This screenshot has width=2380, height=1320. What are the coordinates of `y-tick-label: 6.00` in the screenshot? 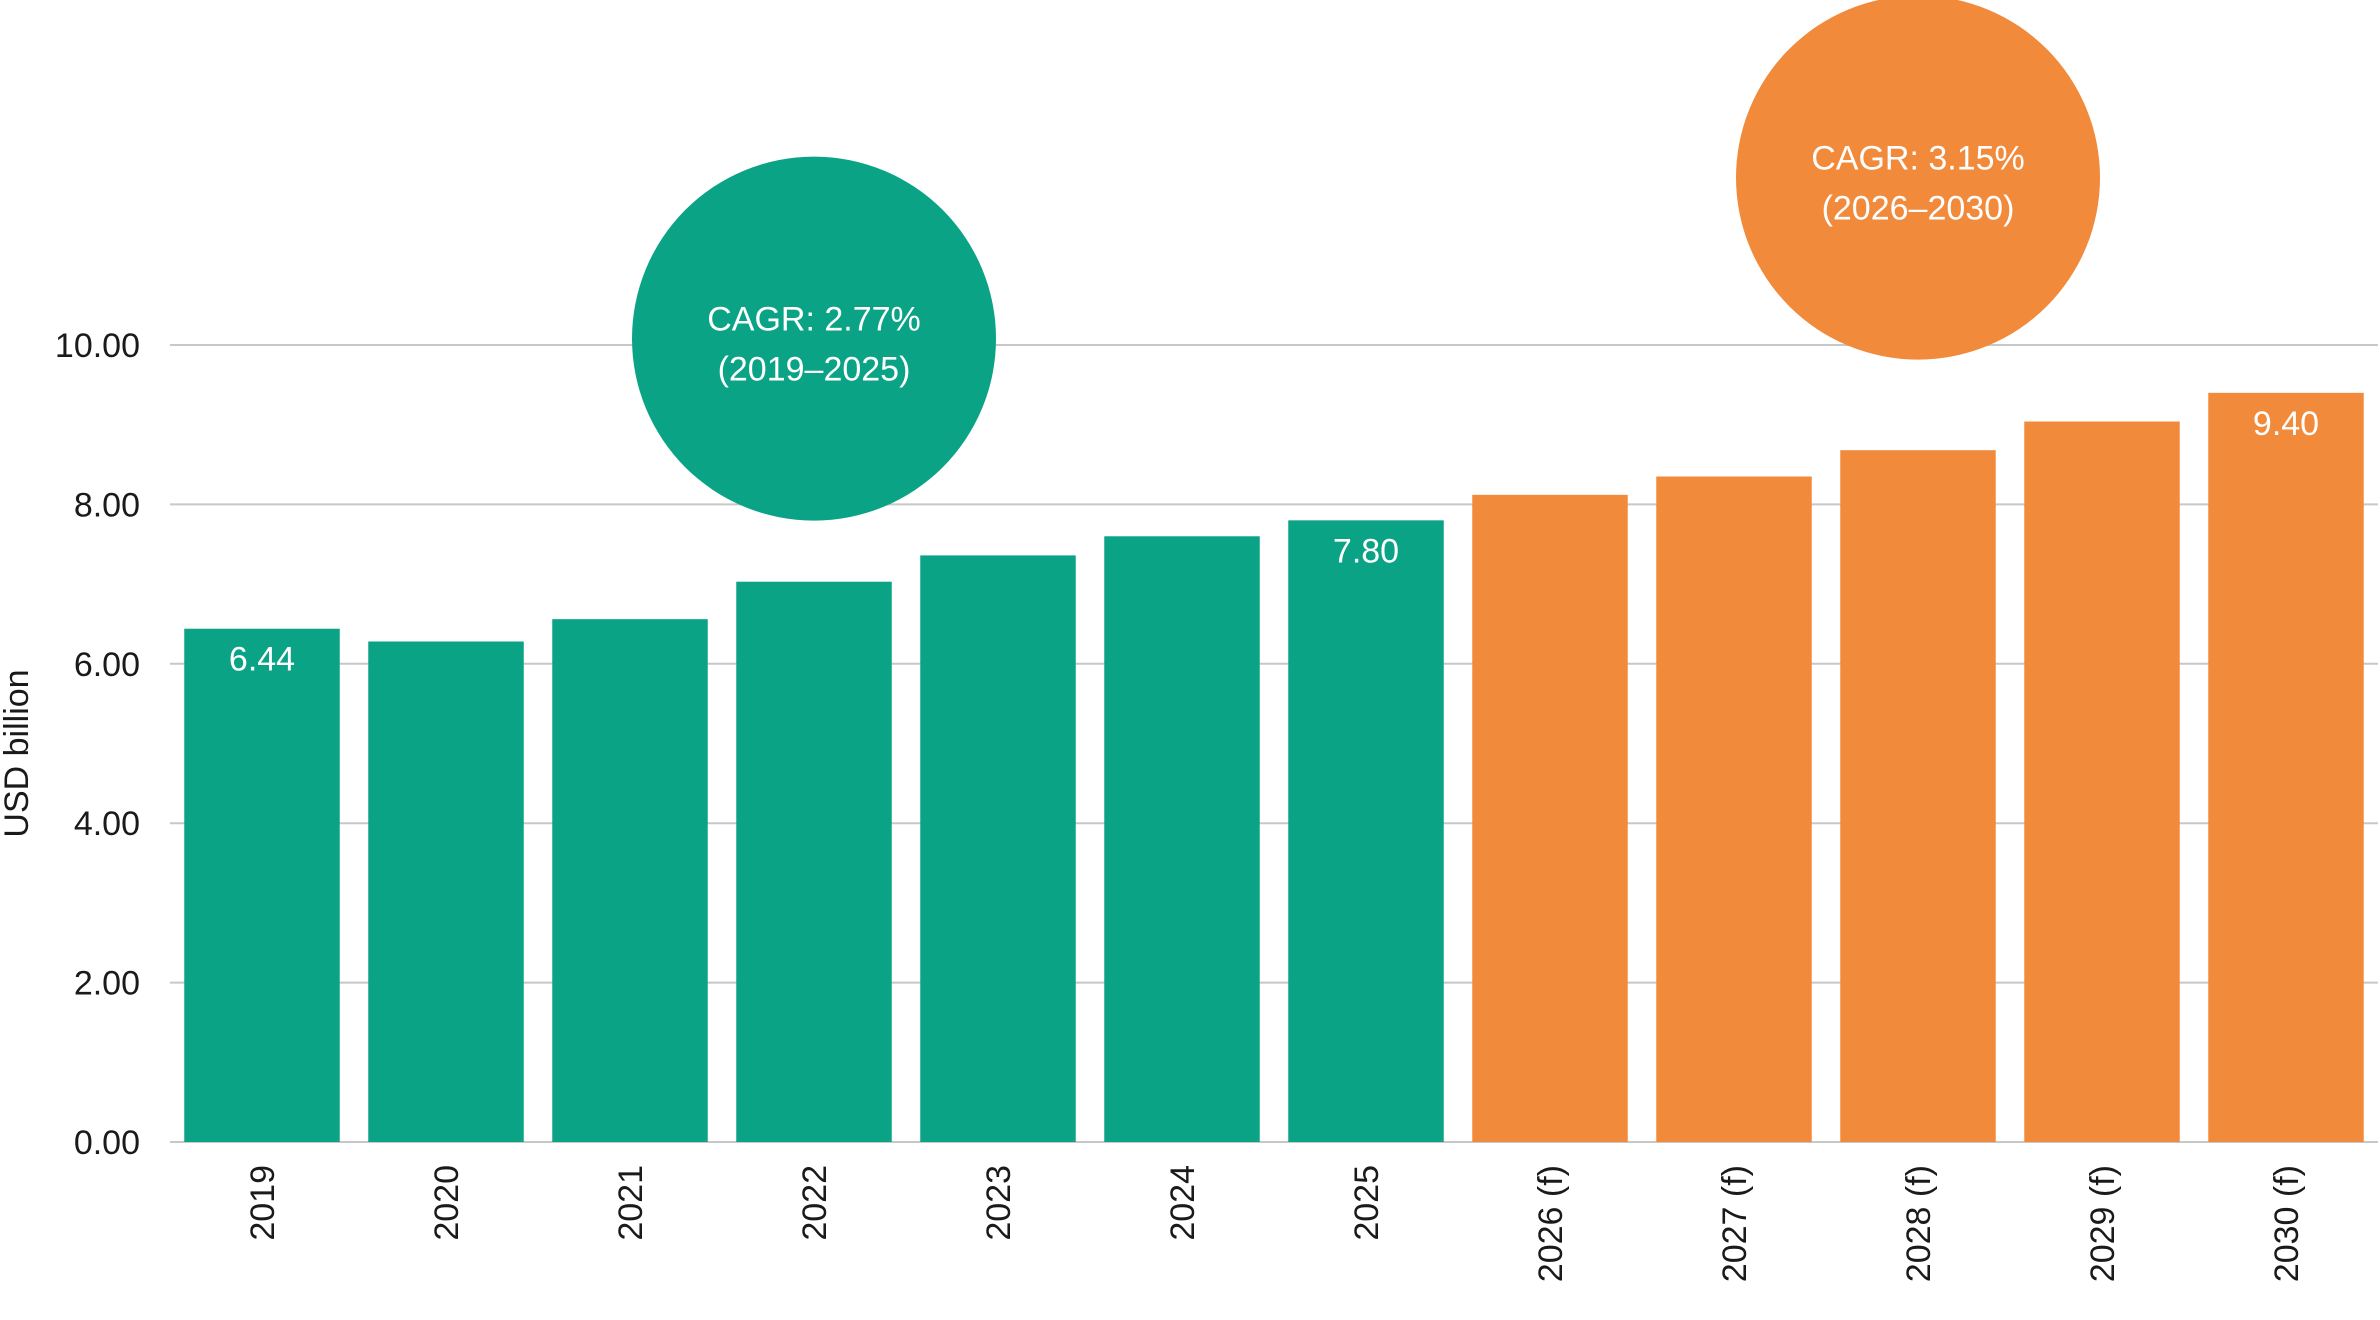 It's located at (107, 665).